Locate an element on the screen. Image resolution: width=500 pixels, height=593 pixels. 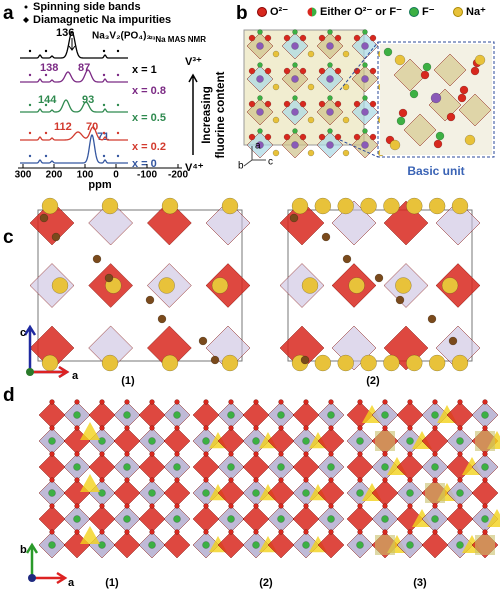
panel-label: b is located at coordinates (242, 13).